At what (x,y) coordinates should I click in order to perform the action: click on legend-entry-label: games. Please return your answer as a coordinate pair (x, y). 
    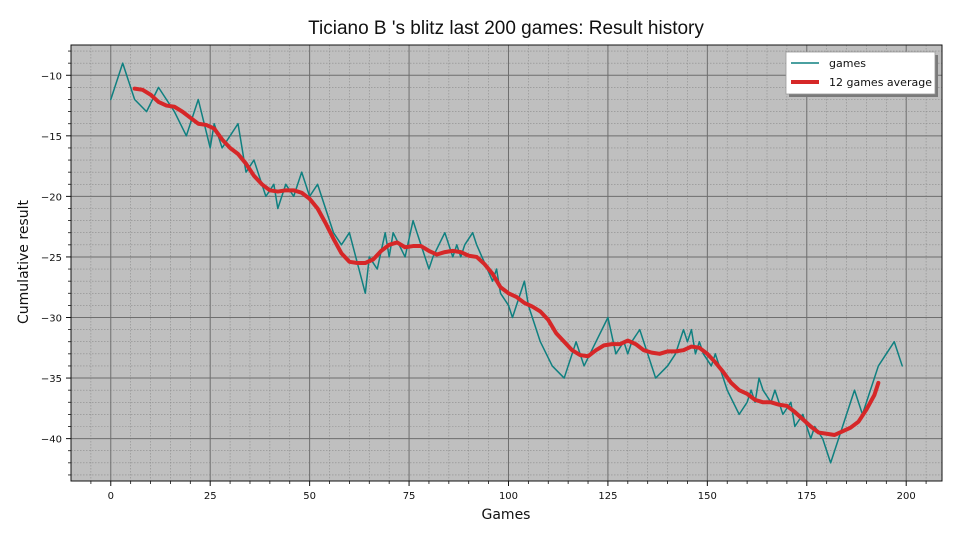
    Looking at the image, I should click on (847, 63).